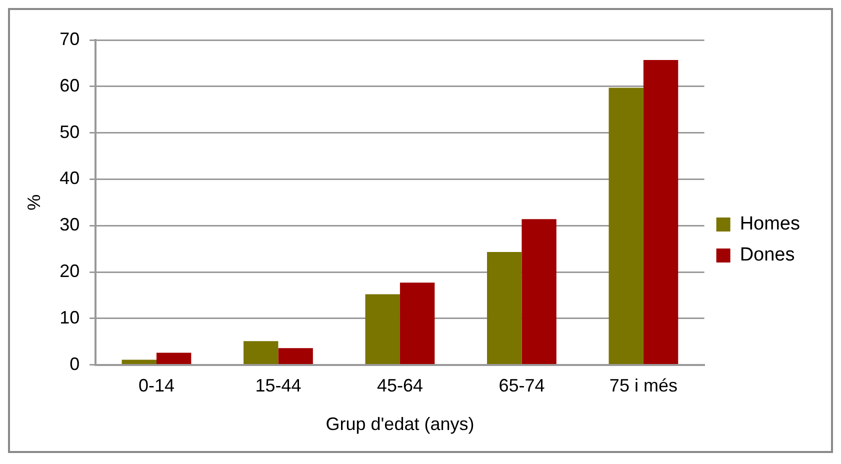  I want to click on x-axis-title: Grup d'edat (anys), so click(400, 424).